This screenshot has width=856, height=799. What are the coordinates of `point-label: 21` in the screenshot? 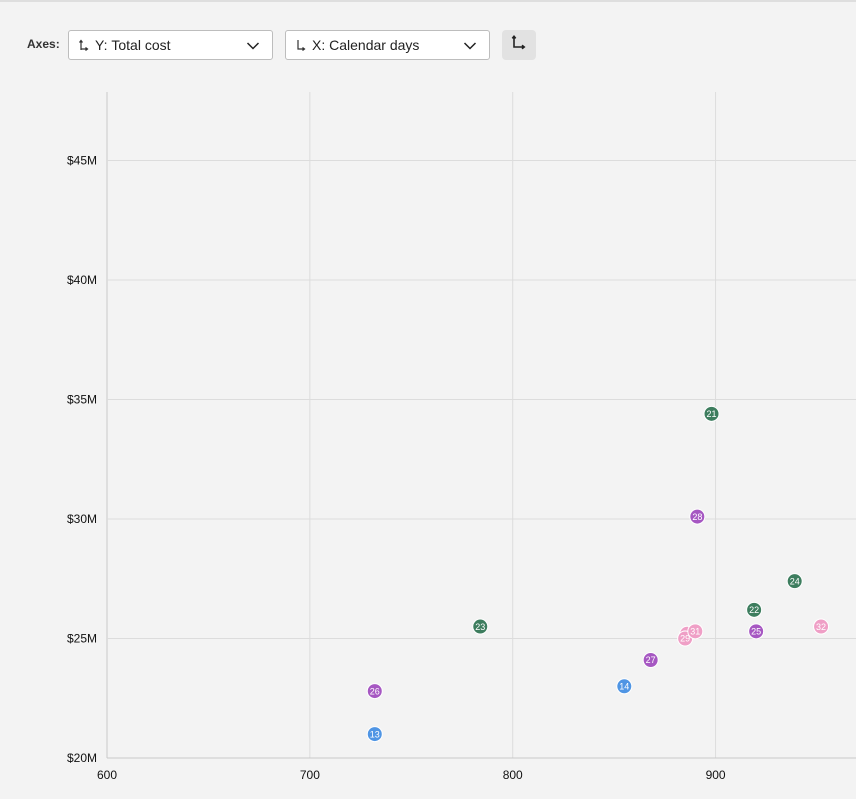 It's located at (712, 414).